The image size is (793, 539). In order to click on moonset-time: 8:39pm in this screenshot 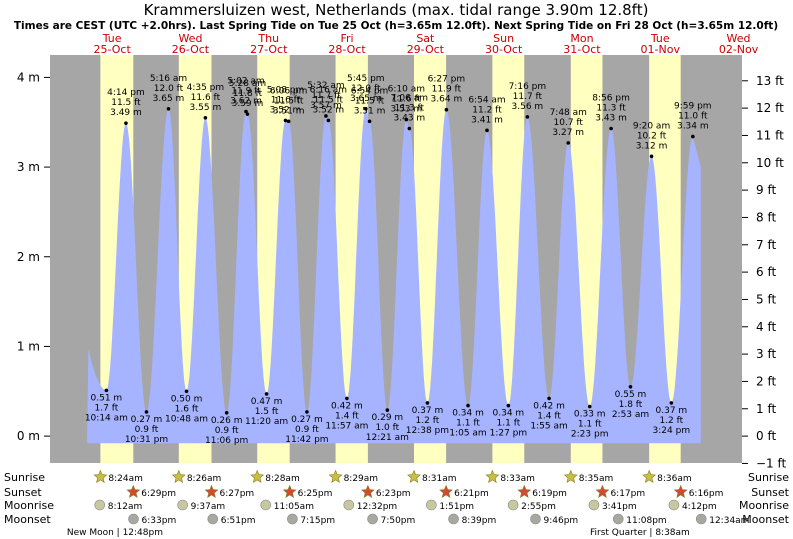, I will do `click(479, 521)`.